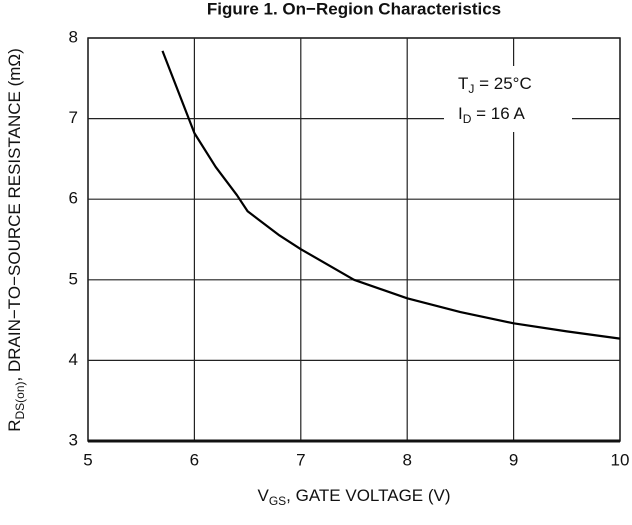  What do you see at coordinates (508, 99) in the screenshot?
I see `annotation-background` at bounding box center [508, 99].